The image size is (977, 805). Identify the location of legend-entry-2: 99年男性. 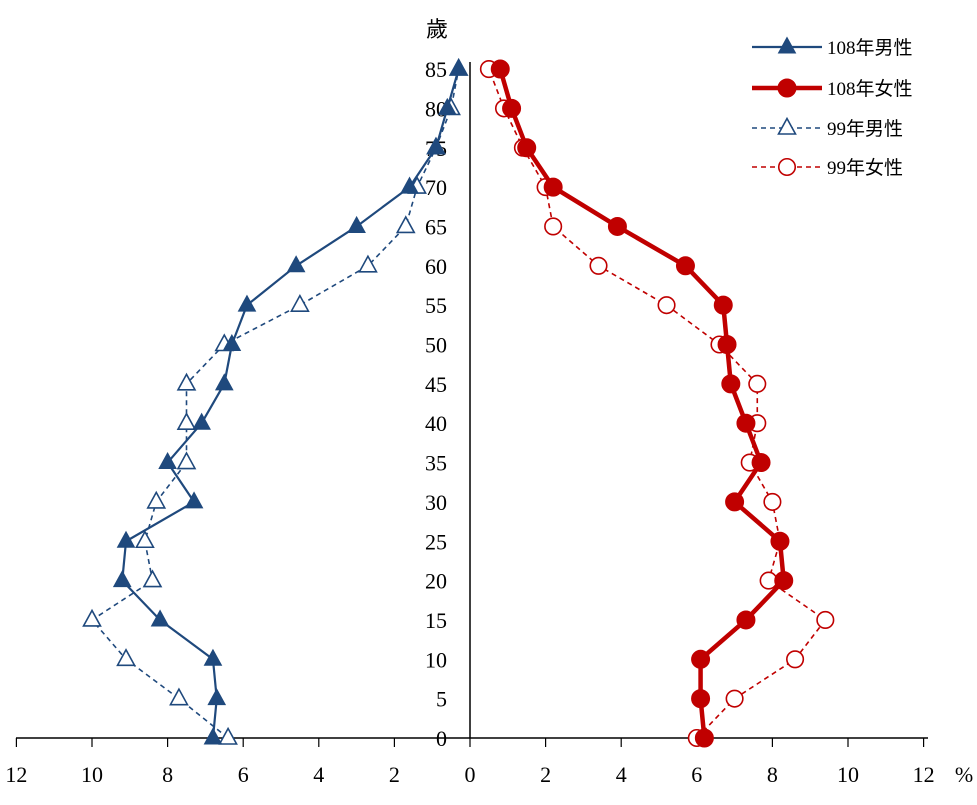
(827, 128).